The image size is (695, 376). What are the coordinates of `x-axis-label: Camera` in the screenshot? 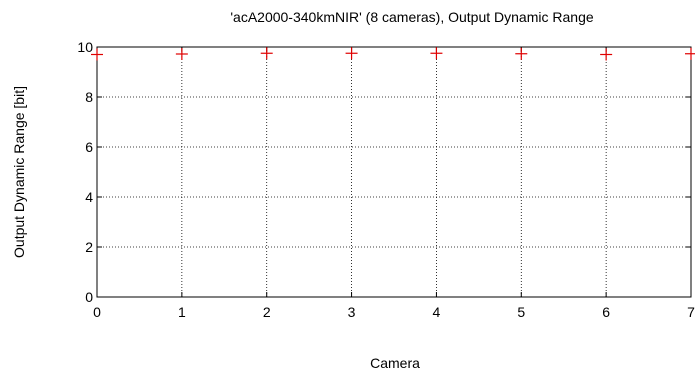 It's located at (395, 363).